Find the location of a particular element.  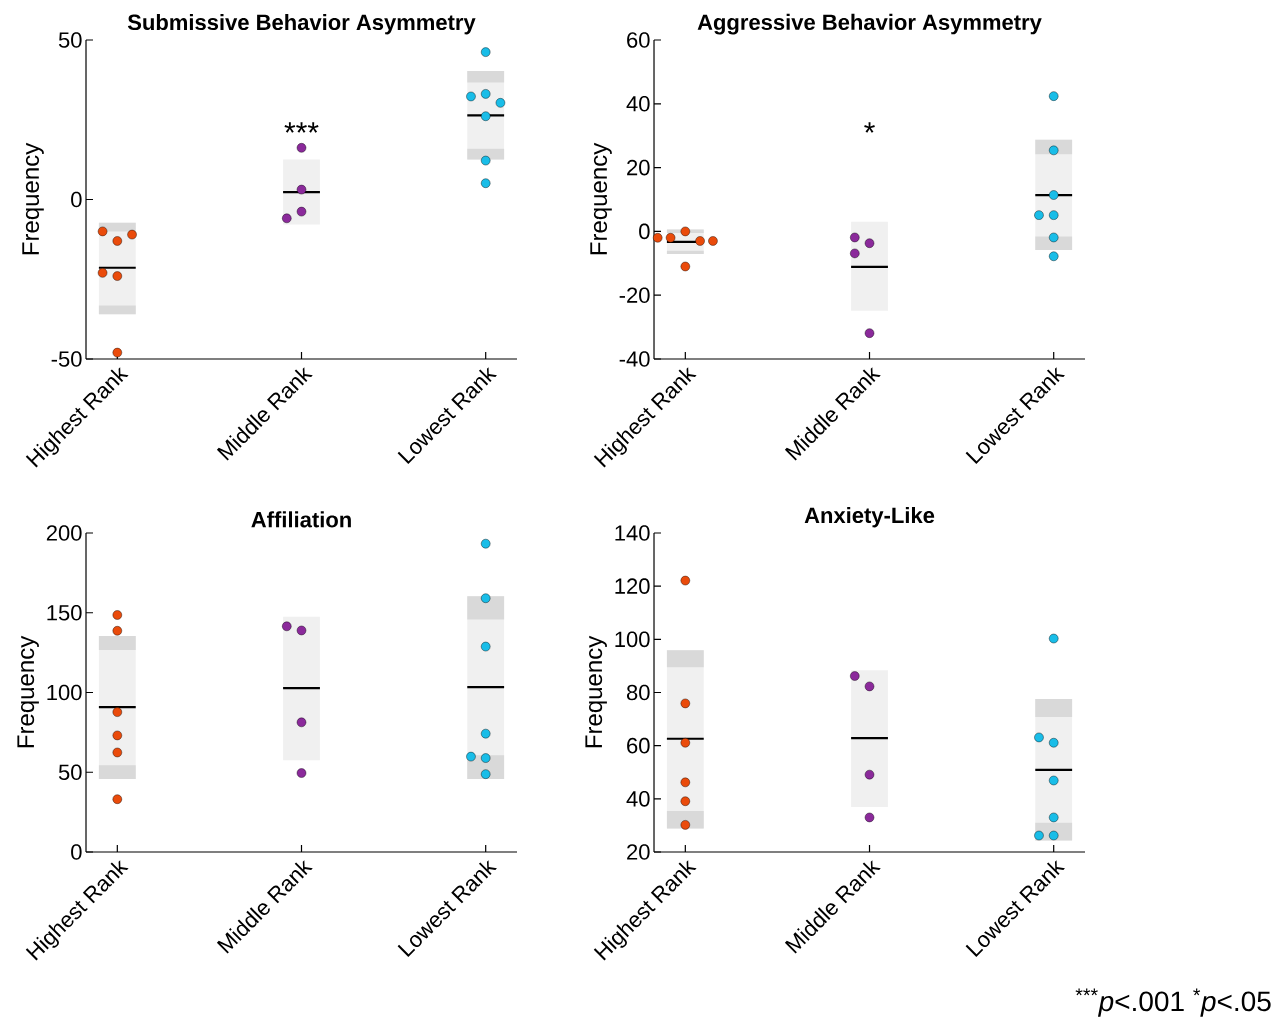

y-tick-label: 140 is located at coordinates (632, 533).